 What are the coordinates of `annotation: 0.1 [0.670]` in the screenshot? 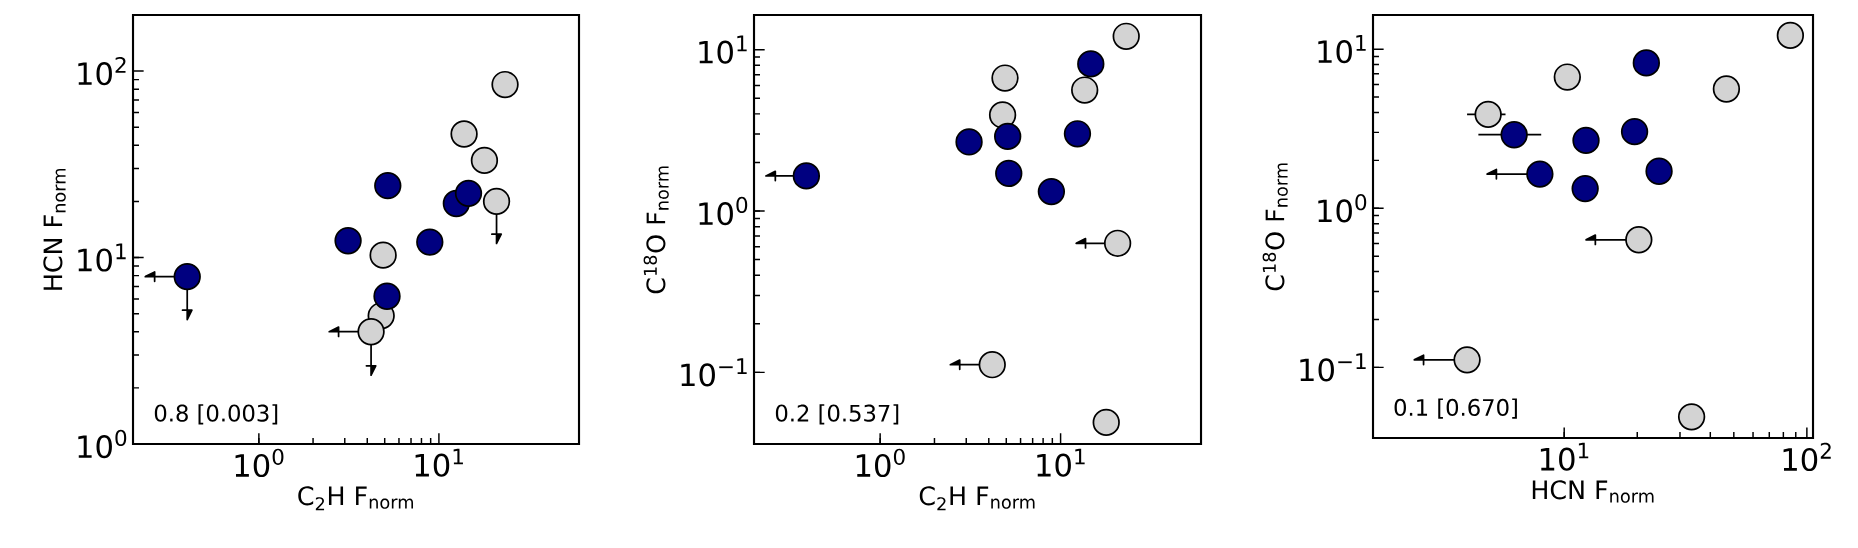 It's located at (1455, 408).